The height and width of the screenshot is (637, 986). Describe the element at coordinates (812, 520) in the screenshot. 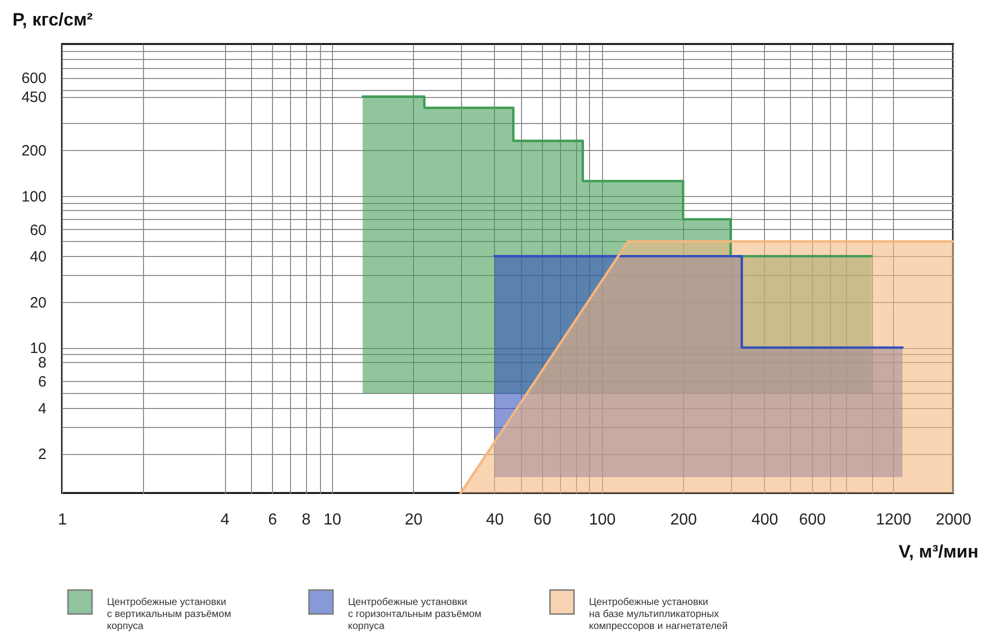

I see `x-tick-label: 600` at that location.